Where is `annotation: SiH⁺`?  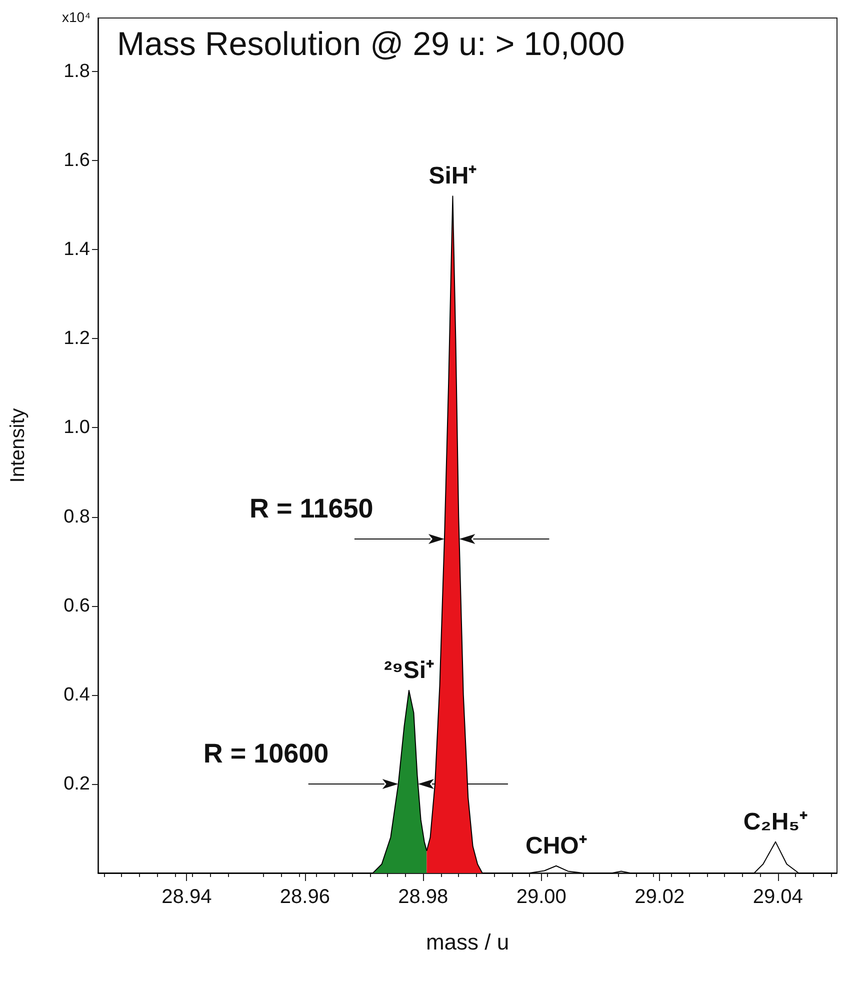
annotation: SiH⁺ is located at coordinates (452, 176).